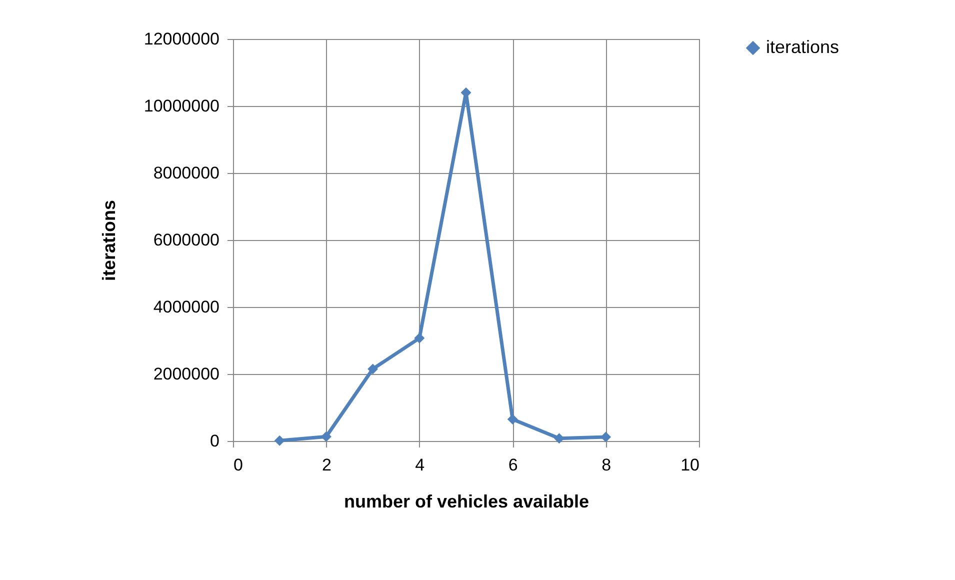  What do you see at coordinates (327, 465) in the screenshot?
I see `x-tick-label: 2` at bounding box center [327, 465].